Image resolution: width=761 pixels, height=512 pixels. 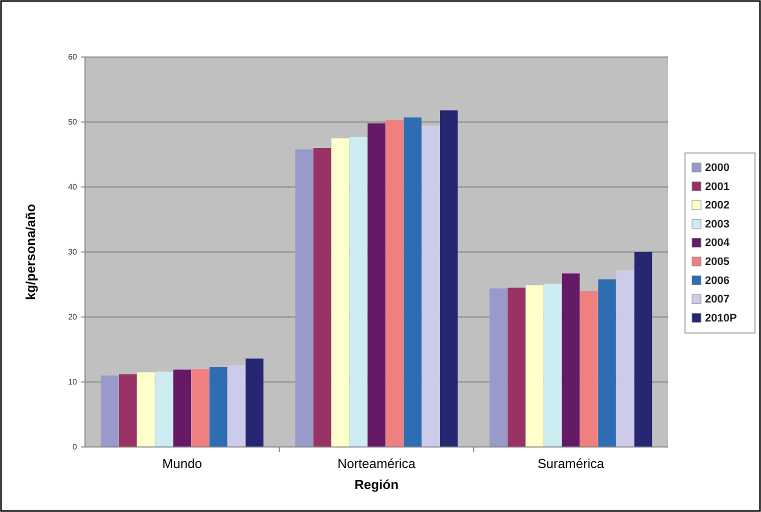 What do you see at coordinates (73, 187) in the screenshot?
I see `y-tick-label: 40` at bounding box center [73, 187].